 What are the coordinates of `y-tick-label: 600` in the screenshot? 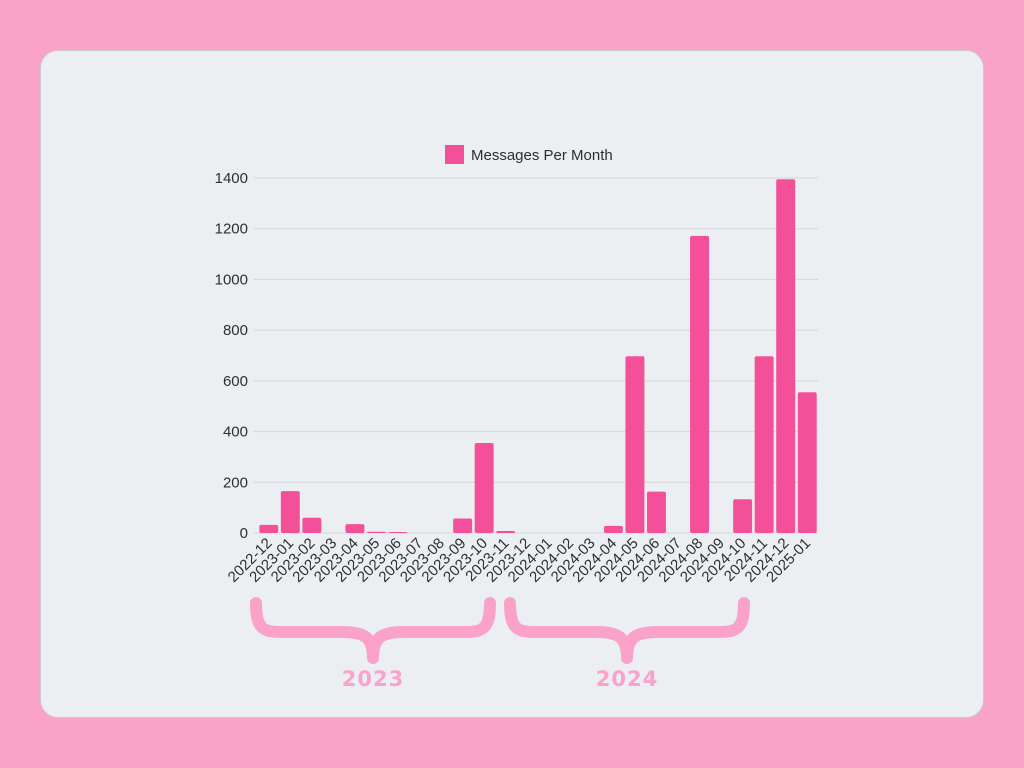 It's located at (235, 381).